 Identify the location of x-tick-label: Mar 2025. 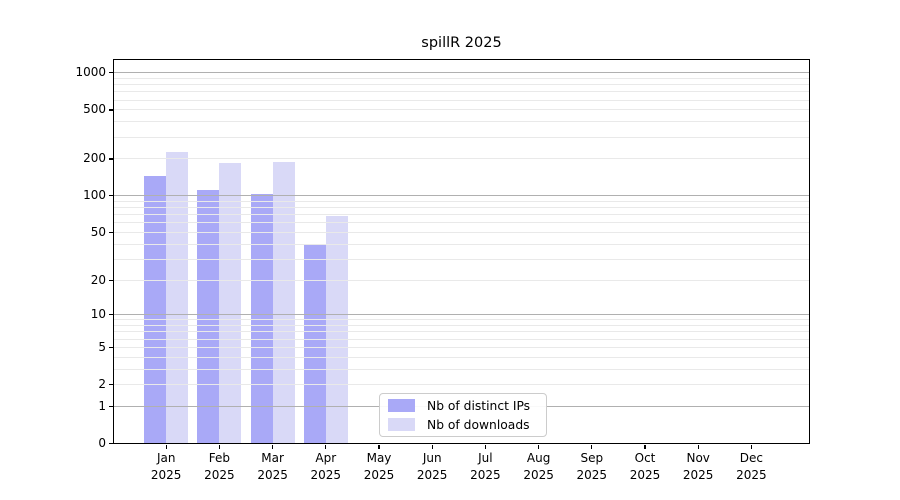
(272, 466).